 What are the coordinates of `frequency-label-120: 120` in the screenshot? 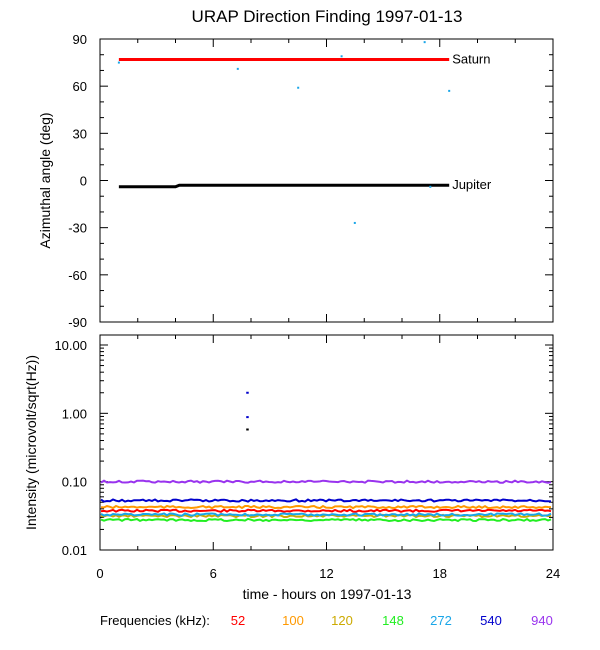 It's located at (342, 620).